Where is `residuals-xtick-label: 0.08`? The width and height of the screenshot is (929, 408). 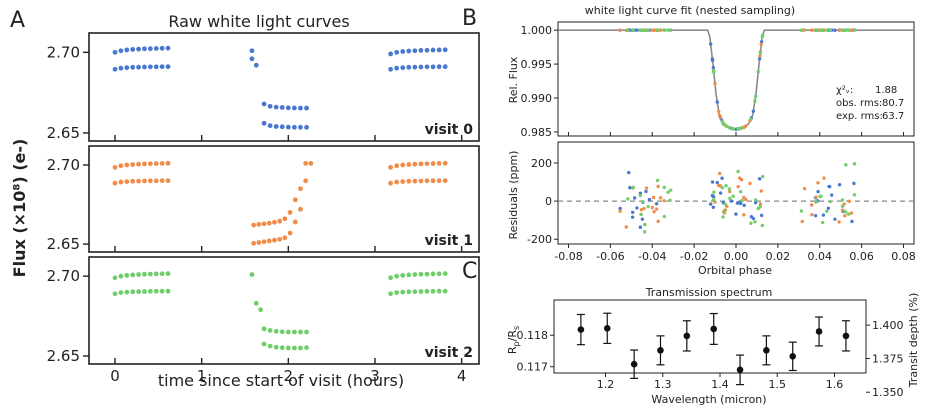
residuals-xtick-label: 0.08 is located at coordinates (903, 256).